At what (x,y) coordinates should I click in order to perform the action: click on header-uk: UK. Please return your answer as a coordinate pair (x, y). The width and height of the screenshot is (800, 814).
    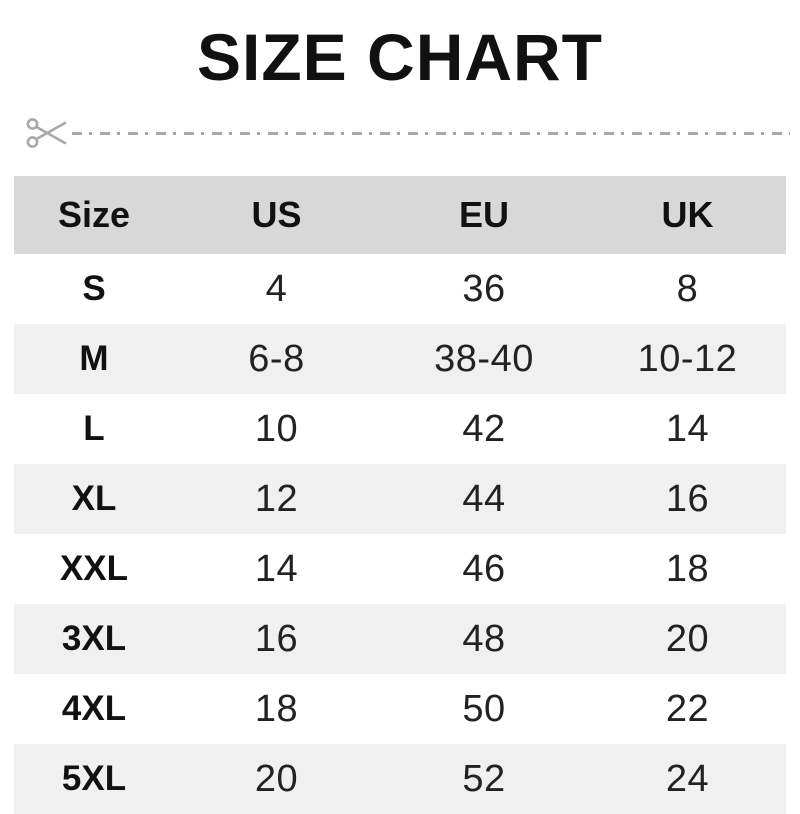
    Looking at the image, I should click on (687, 214).